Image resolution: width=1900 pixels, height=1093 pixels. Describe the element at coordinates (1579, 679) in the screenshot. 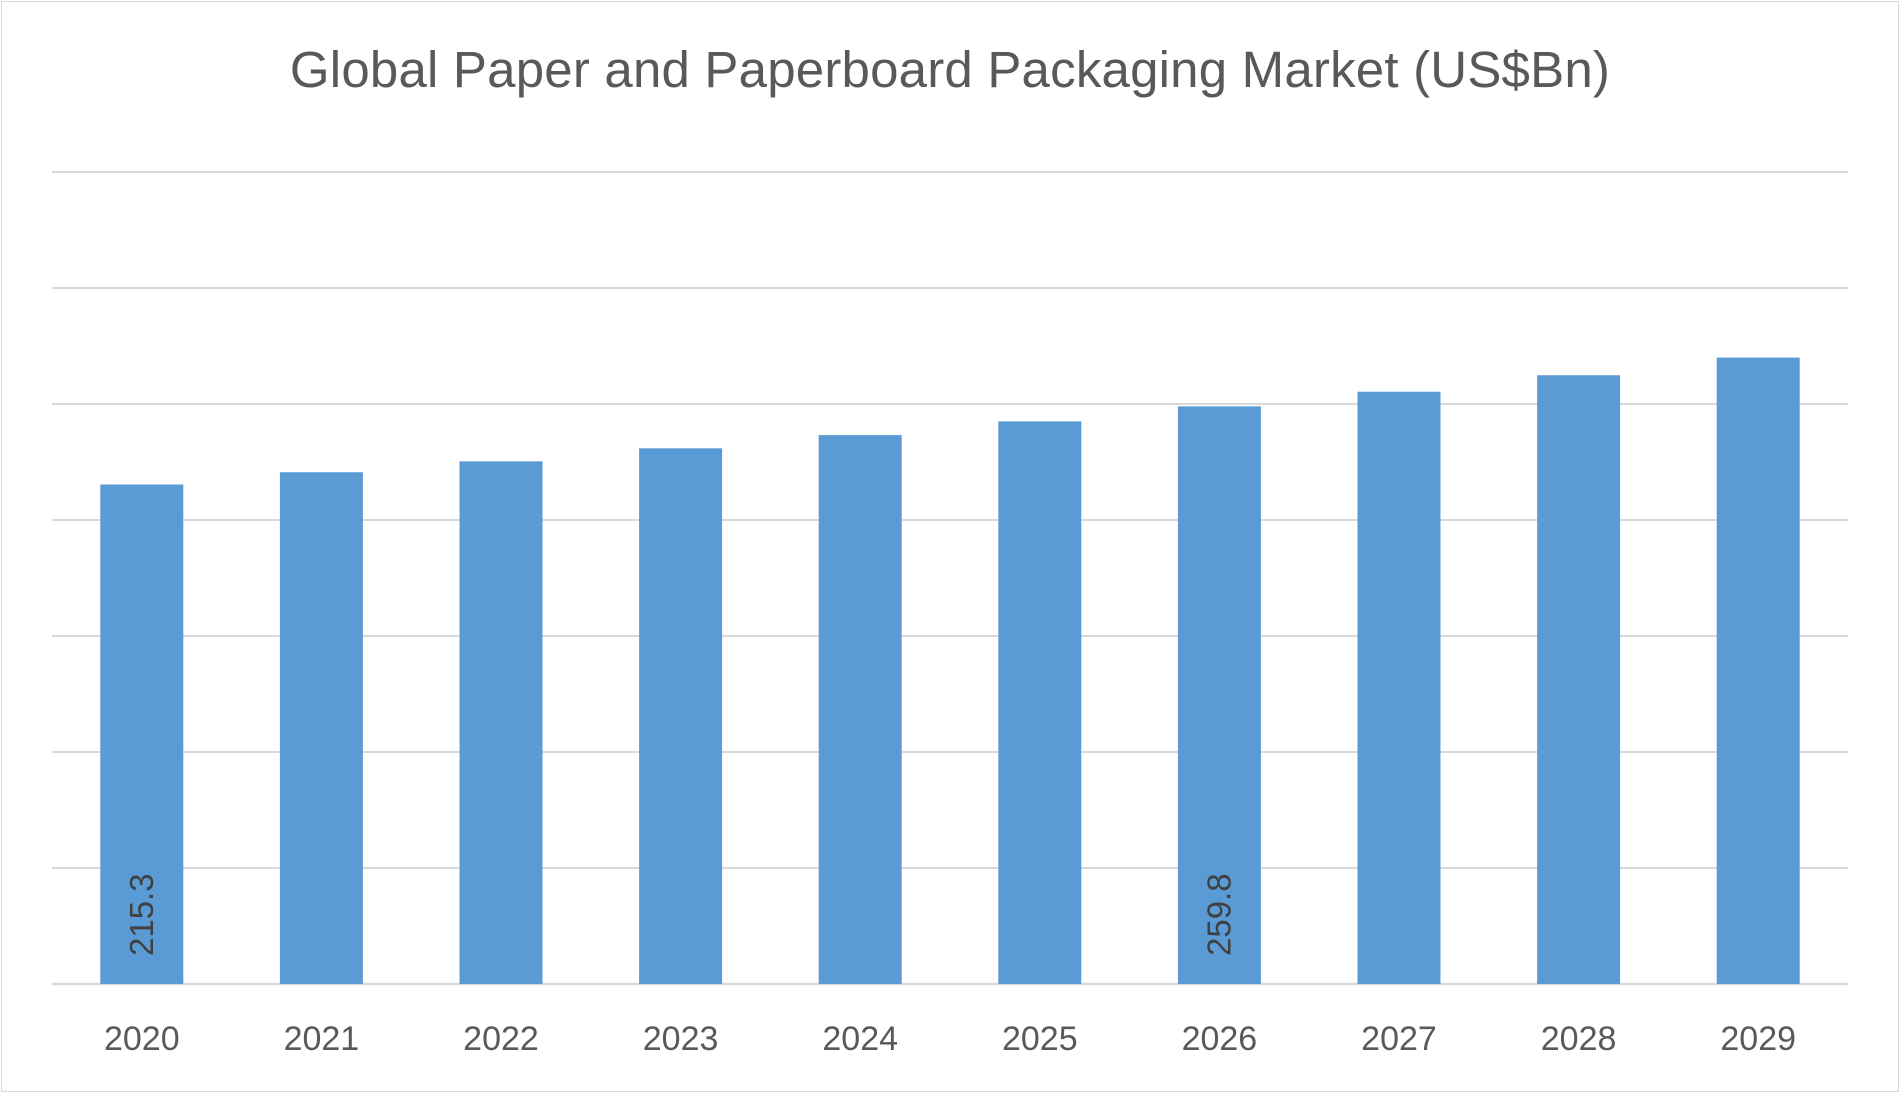

I see `bar-2028` at that location.